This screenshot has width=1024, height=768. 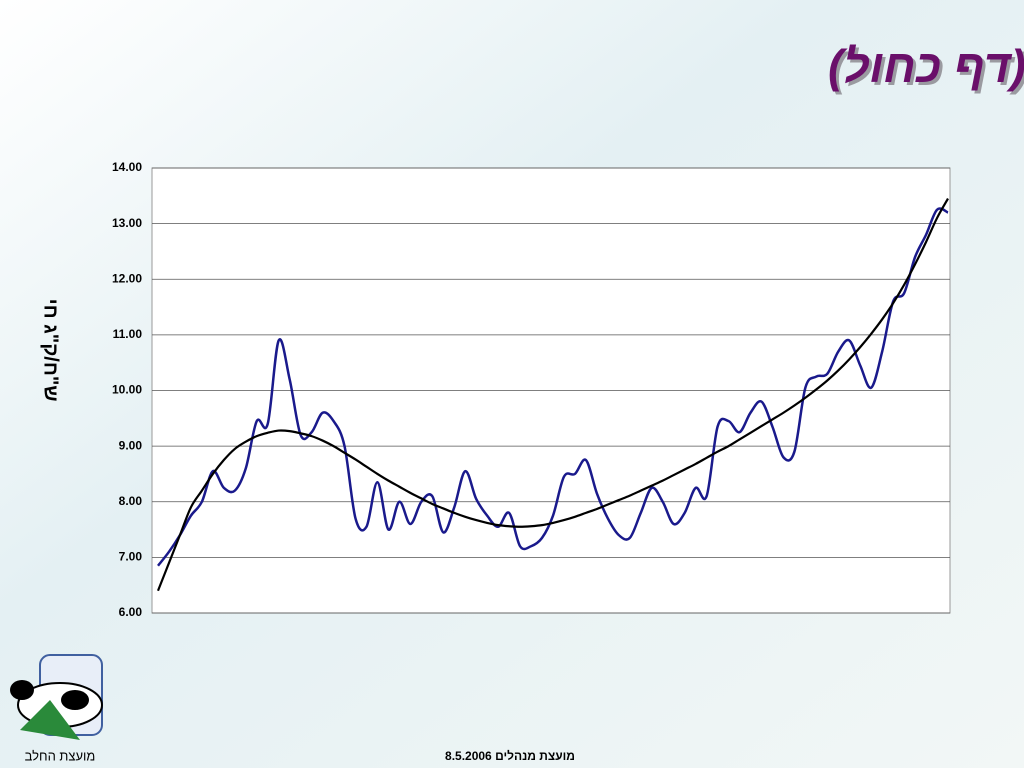 I want to click on y-tick-label: 7.00, so click(x=131, y=557).